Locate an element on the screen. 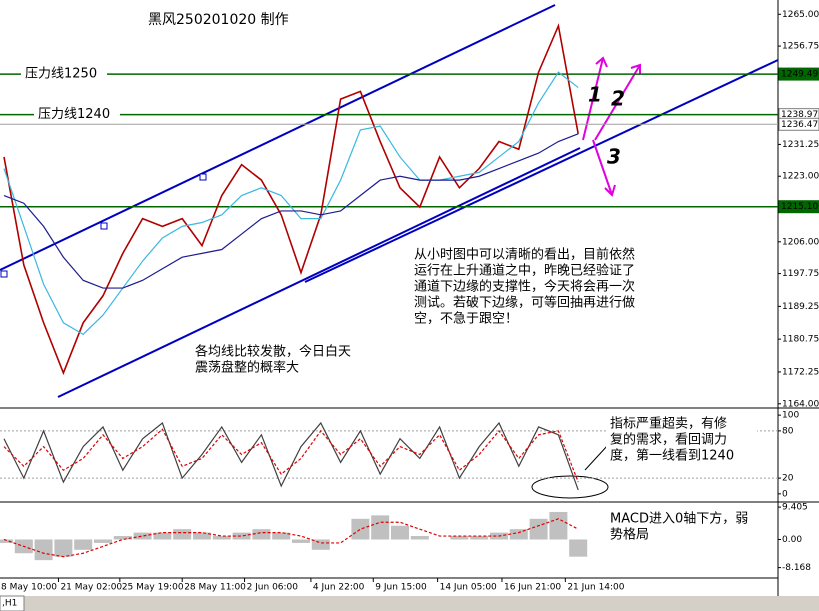  x-tick-label: 16 Jun 21:00 is located at coordinates (532, 588).